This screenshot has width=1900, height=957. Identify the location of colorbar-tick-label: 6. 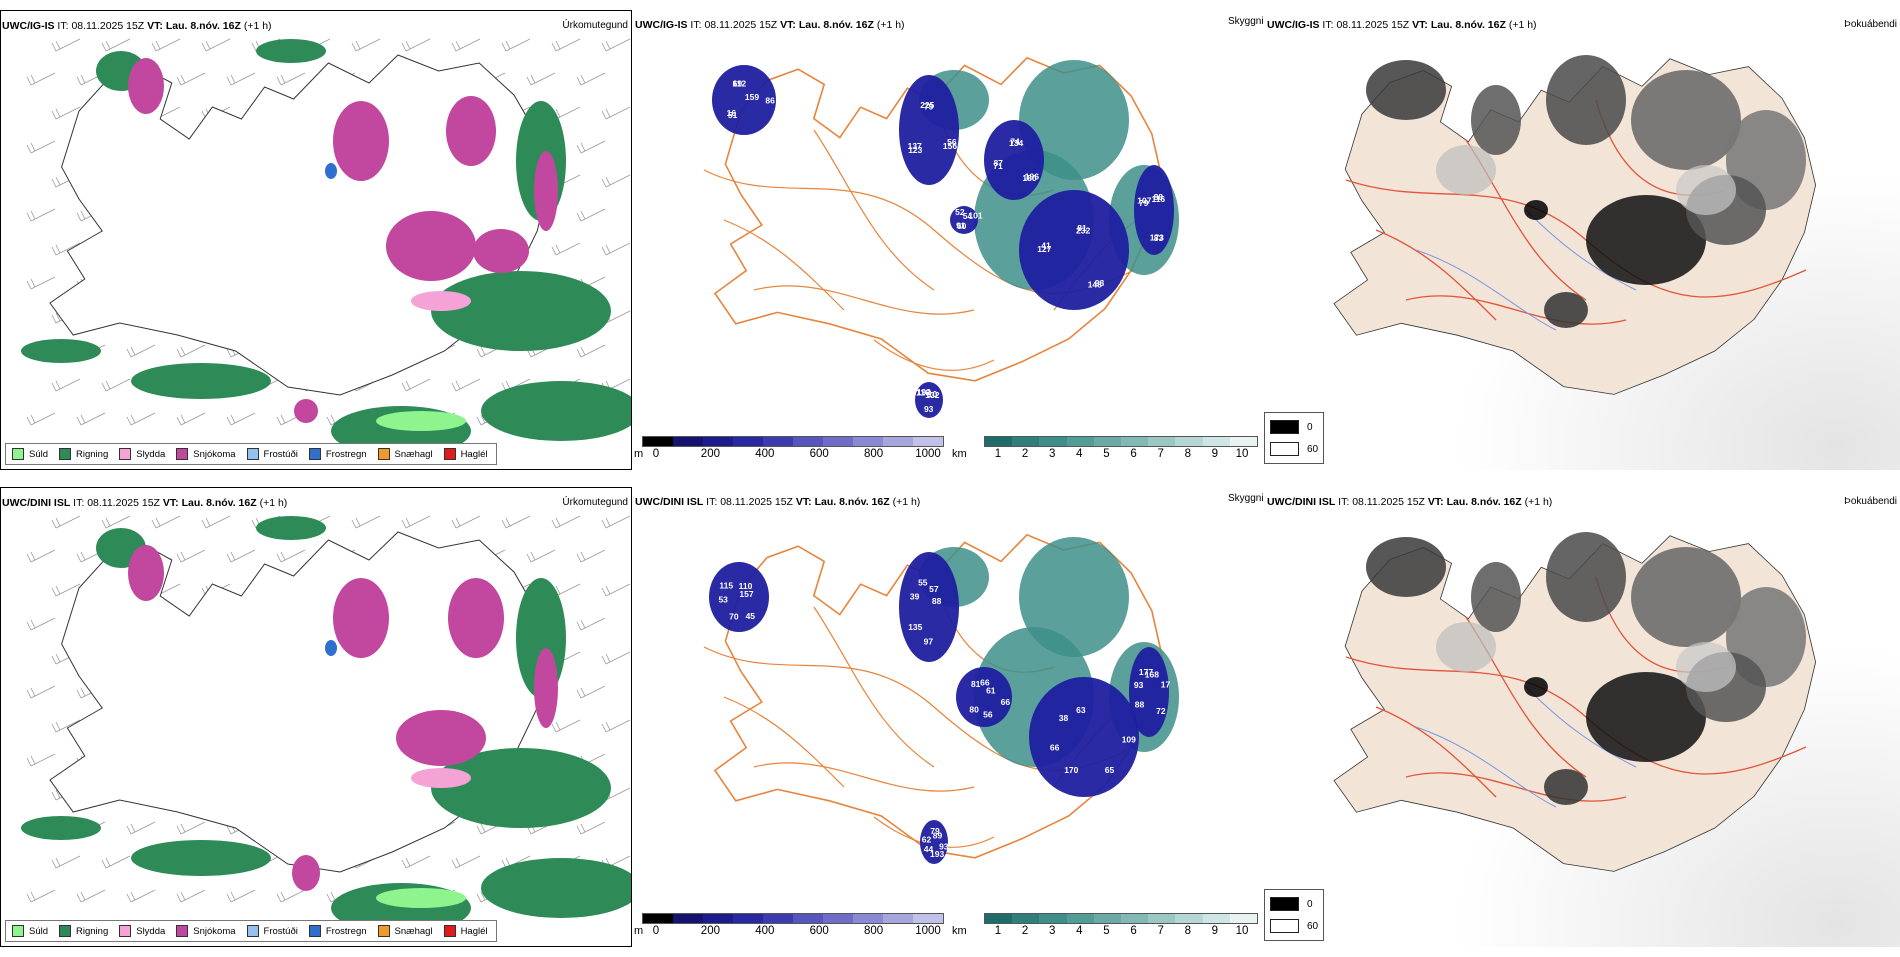
(1133, 931).